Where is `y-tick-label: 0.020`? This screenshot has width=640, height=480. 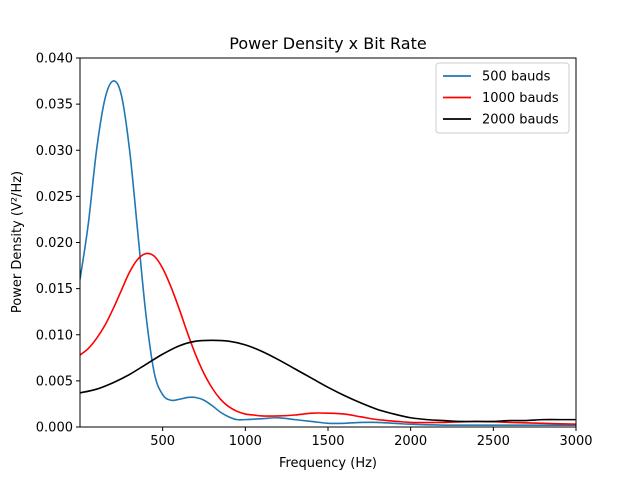 y-tick-label: 0.020 is located at coordinates (54, 243).